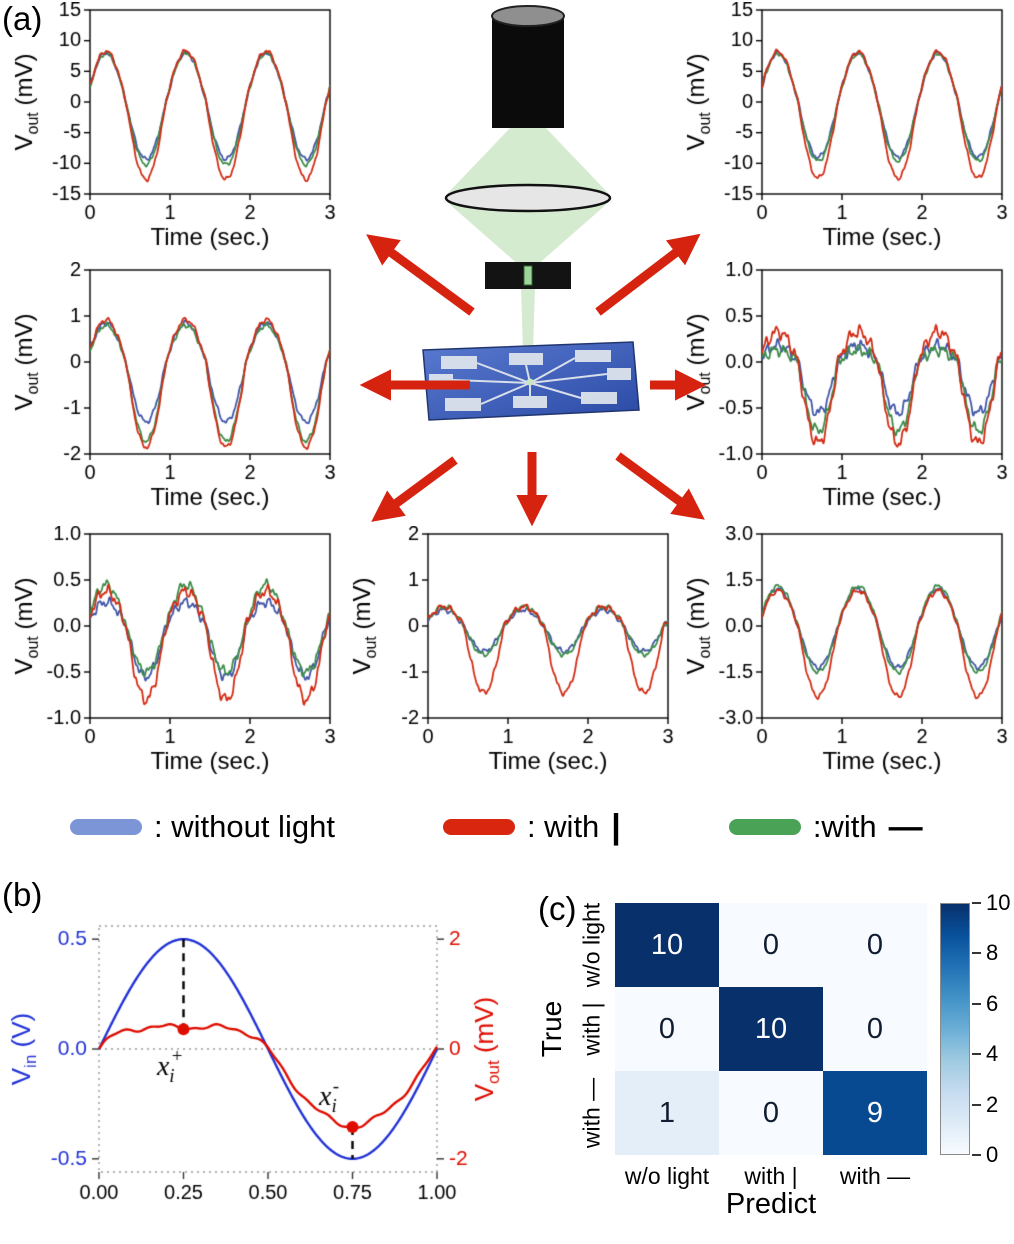 This screenshot has width=1014, height=1244. What do you see at coordinates (616, 826) in the screenshot?
I see `legend-symbol-1: |` at bounding box center [616, 826].